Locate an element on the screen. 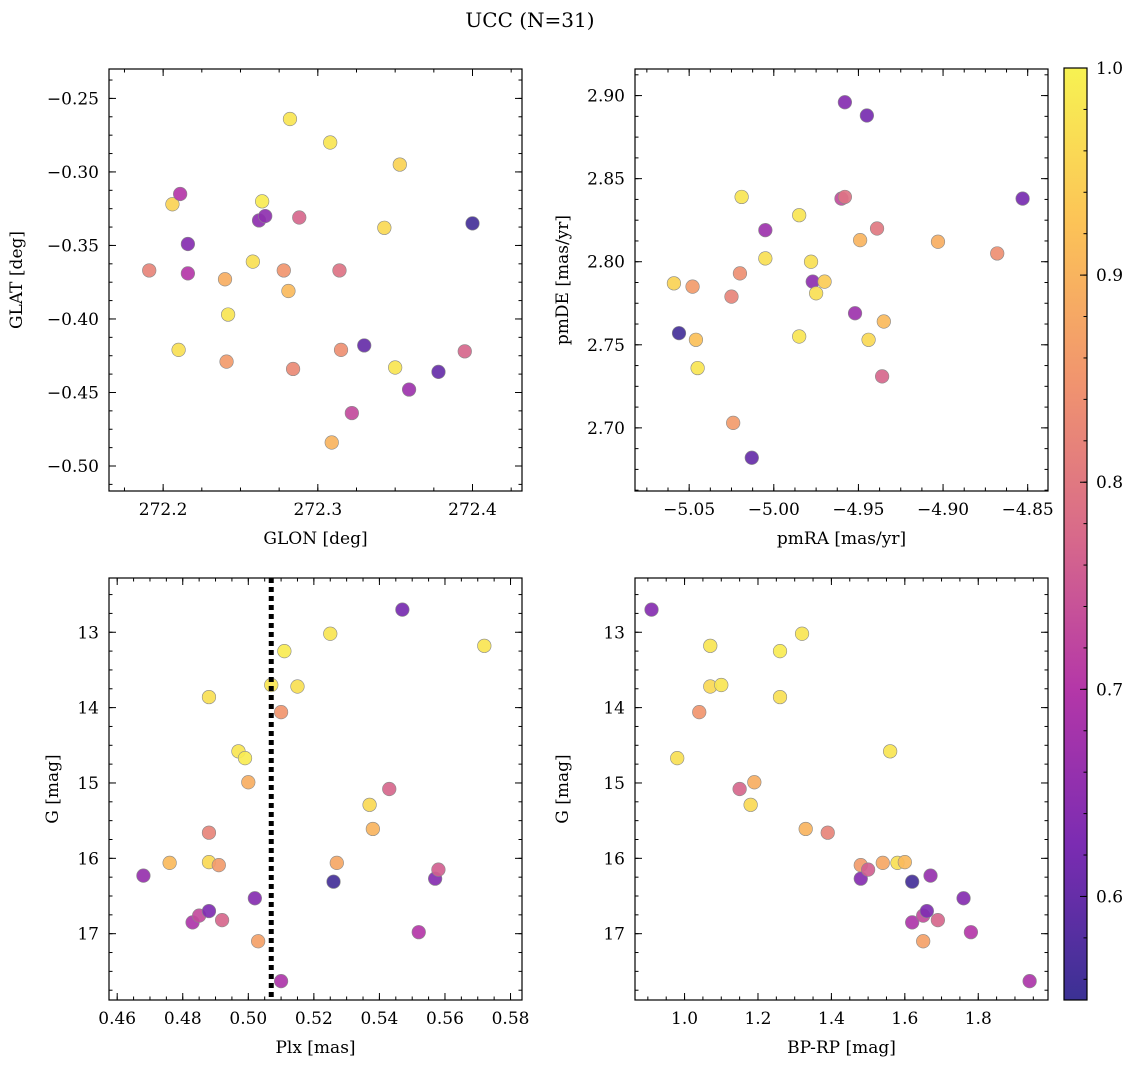 The width and height of the screenshot is (1136, 1068). x-tick-label: 1.4 is located at coordinates (831, 1019).